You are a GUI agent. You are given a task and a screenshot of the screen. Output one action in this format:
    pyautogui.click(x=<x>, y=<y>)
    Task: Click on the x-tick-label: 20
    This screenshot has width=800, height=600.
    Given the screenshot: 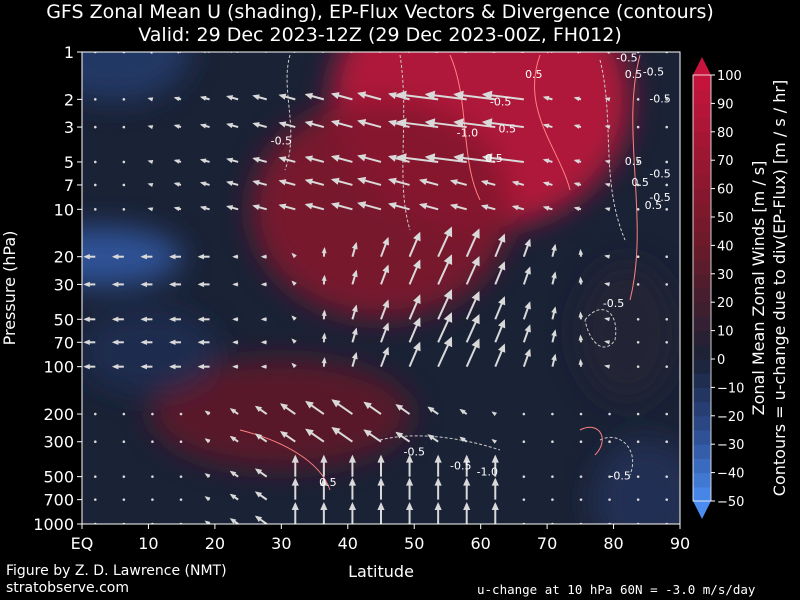 What is the action you would take?
    pyautogui.click(x=215, y=543)
    